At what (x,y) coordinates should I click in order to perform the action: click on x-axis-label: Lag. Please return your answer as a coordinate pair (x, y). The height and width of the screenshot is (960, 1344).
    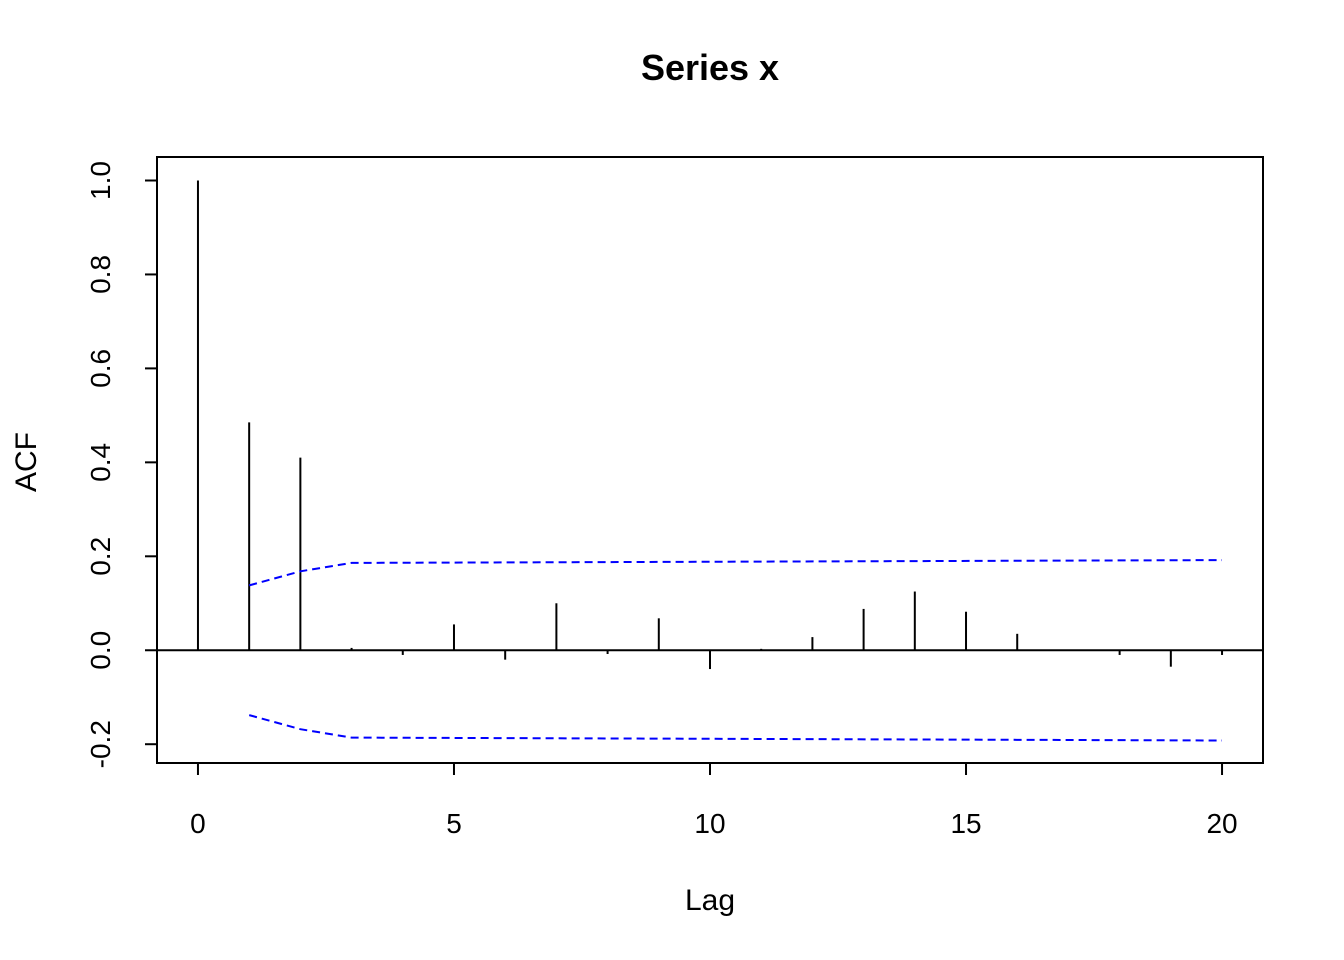
    Looking at the image, I should click on (710, 900).